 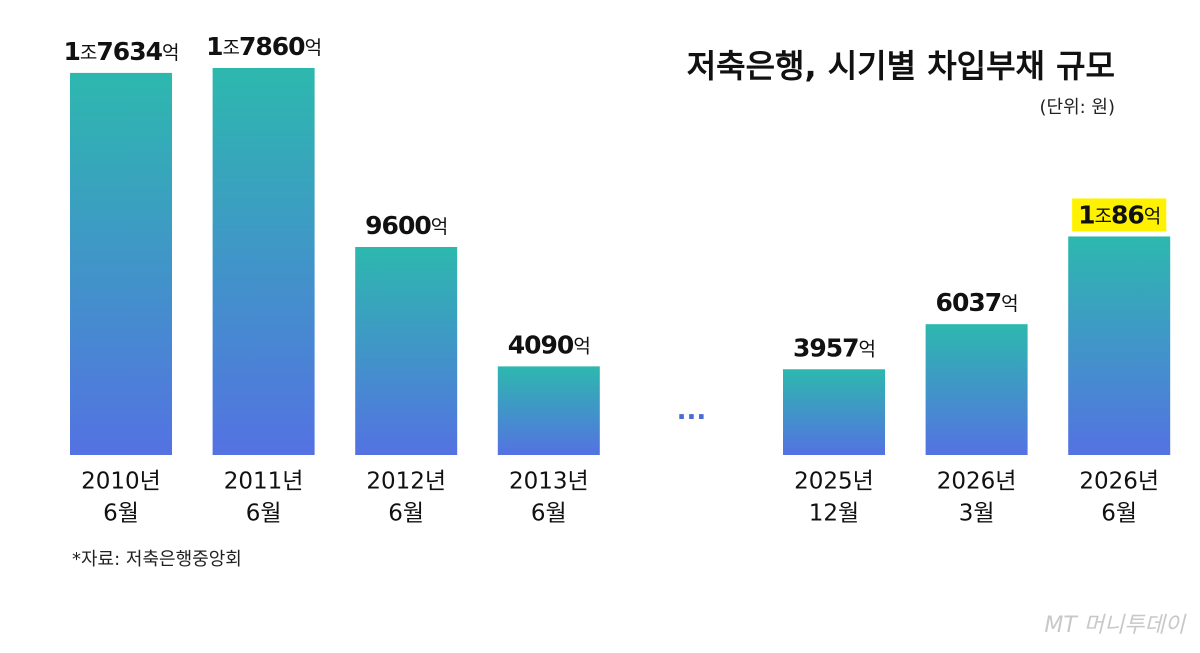 What do you see at coordinates (541, 344) in the screenshot?
I see `value-label-part: 4090` at bounding box center [541, 344].